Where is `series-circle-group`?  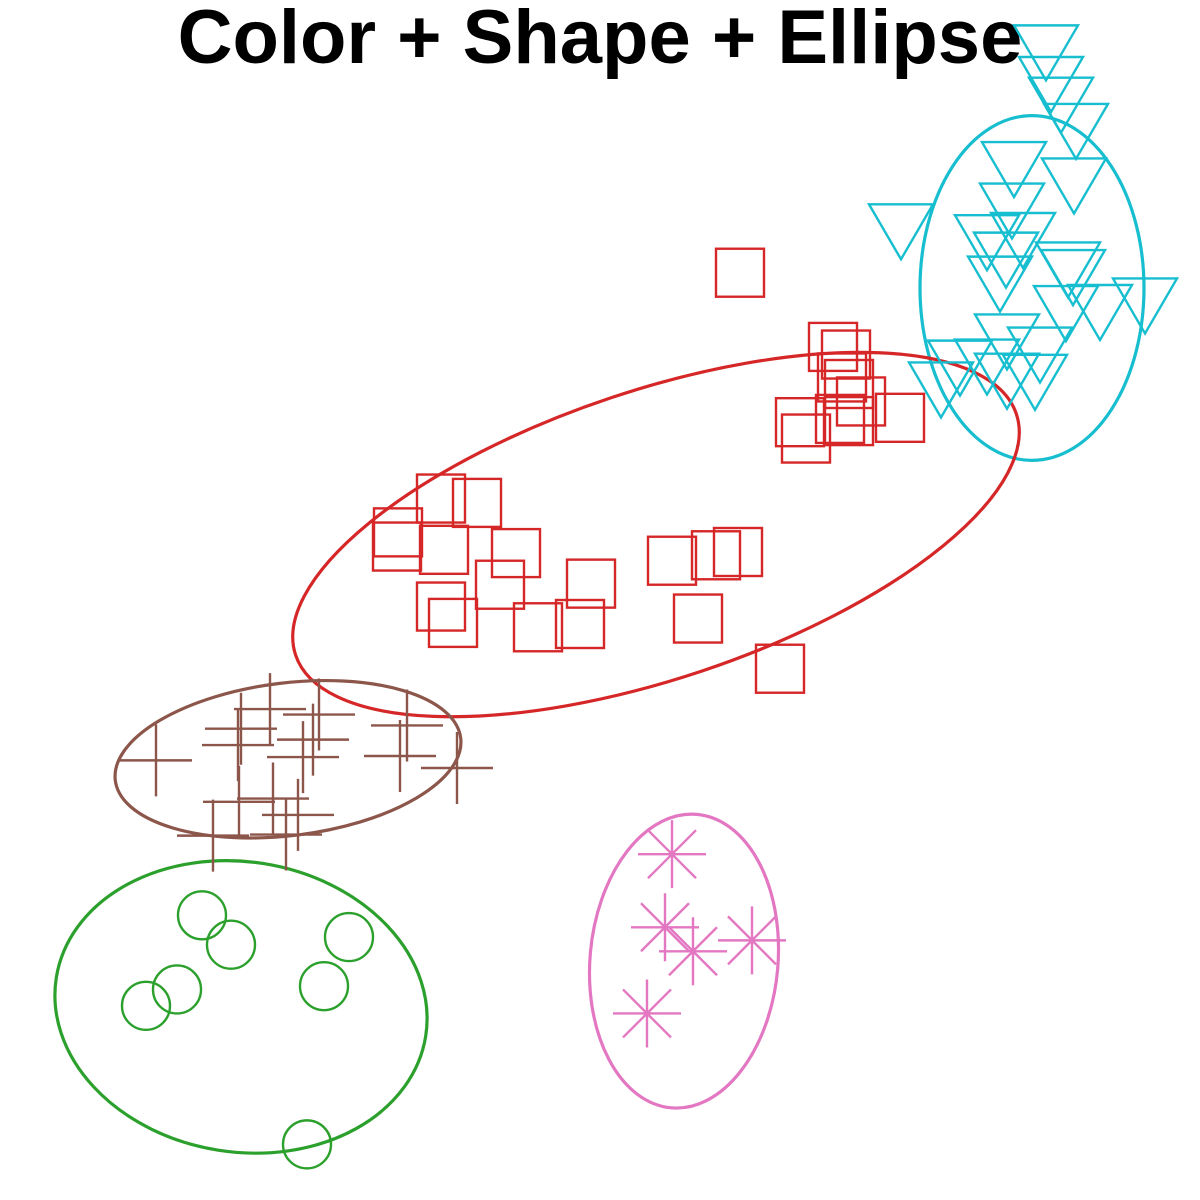
series-circle-group is located at coordinates (247, 1030).